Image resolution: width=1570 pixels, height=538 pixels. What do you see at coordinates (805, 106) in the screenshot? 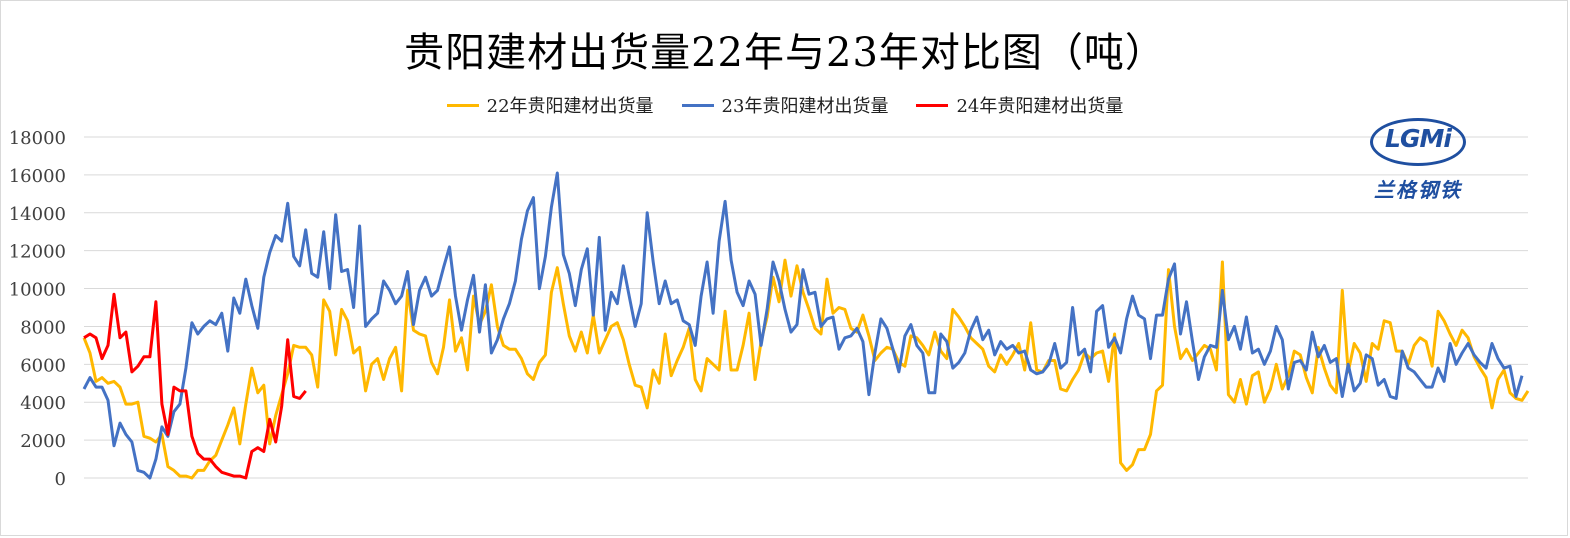
I see `legend-label-23: 23年贵阳建材出货量` at bounding box center [805, 106].